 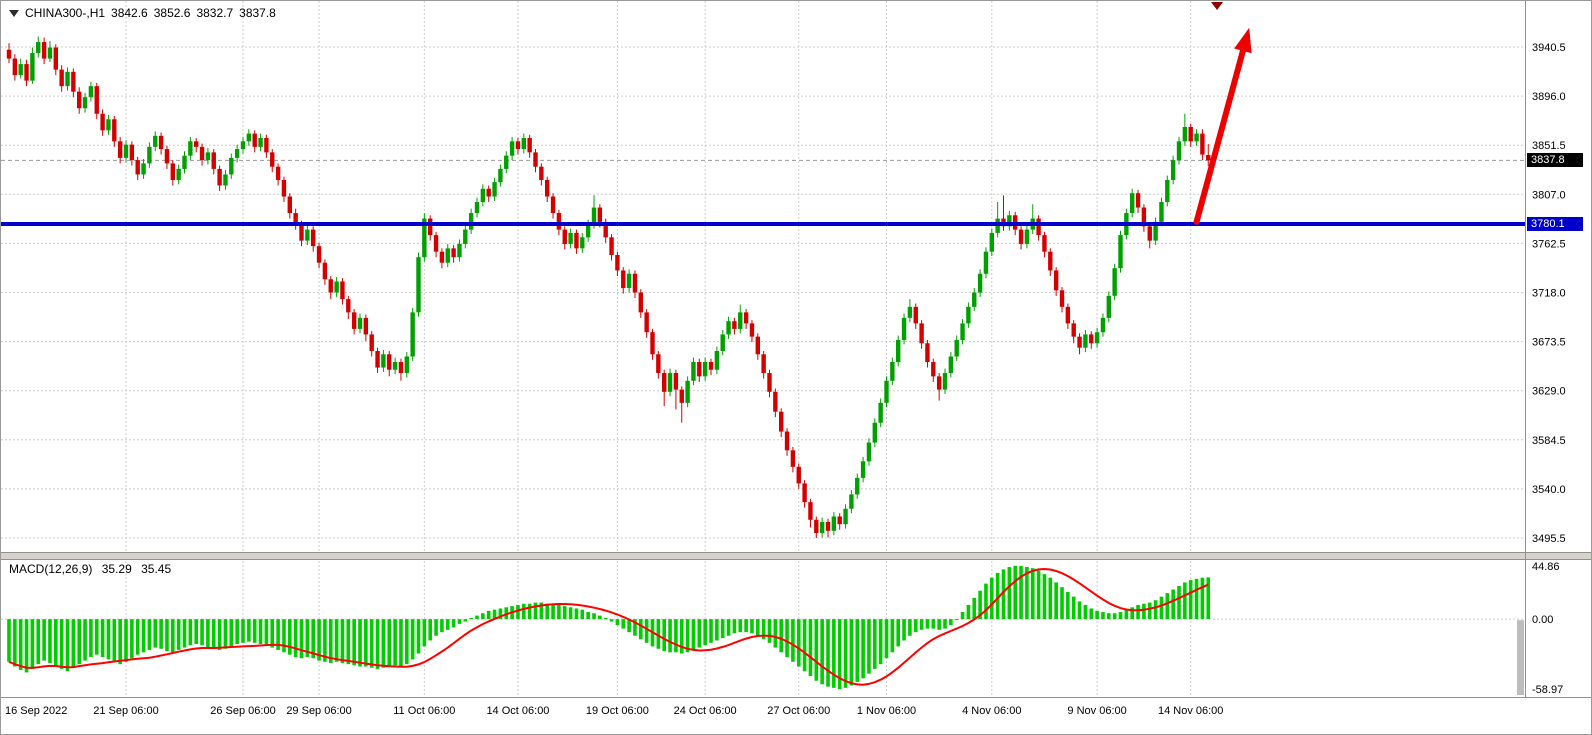 What do you see at coordinates (1549, 146) in the screenshot?
I see `price-axis-label: 3851.5` at bounding box center [1549, 146].